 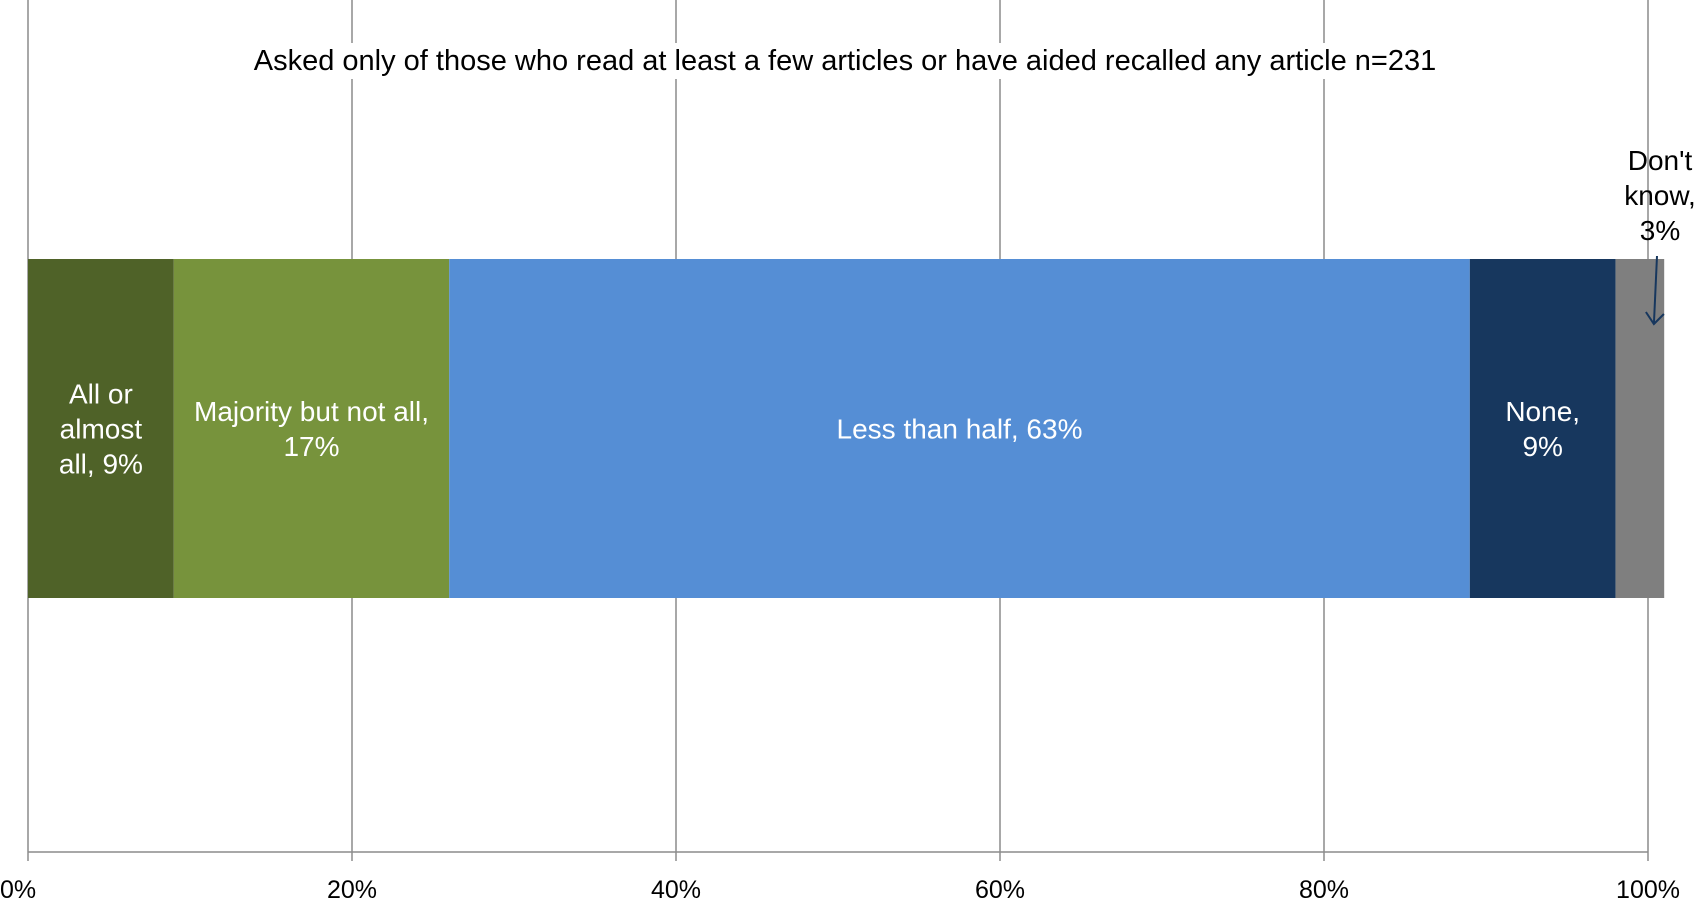 I want to click on data-label-none: None, 9%, so click(x=1542, y=429).